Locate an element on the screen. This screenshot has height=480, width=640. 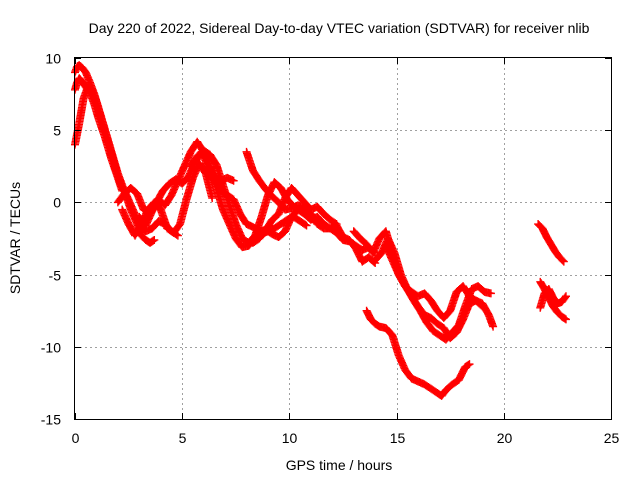
y-axis-label: SDTVAR / TECUs is located at coordinates (15, 238).